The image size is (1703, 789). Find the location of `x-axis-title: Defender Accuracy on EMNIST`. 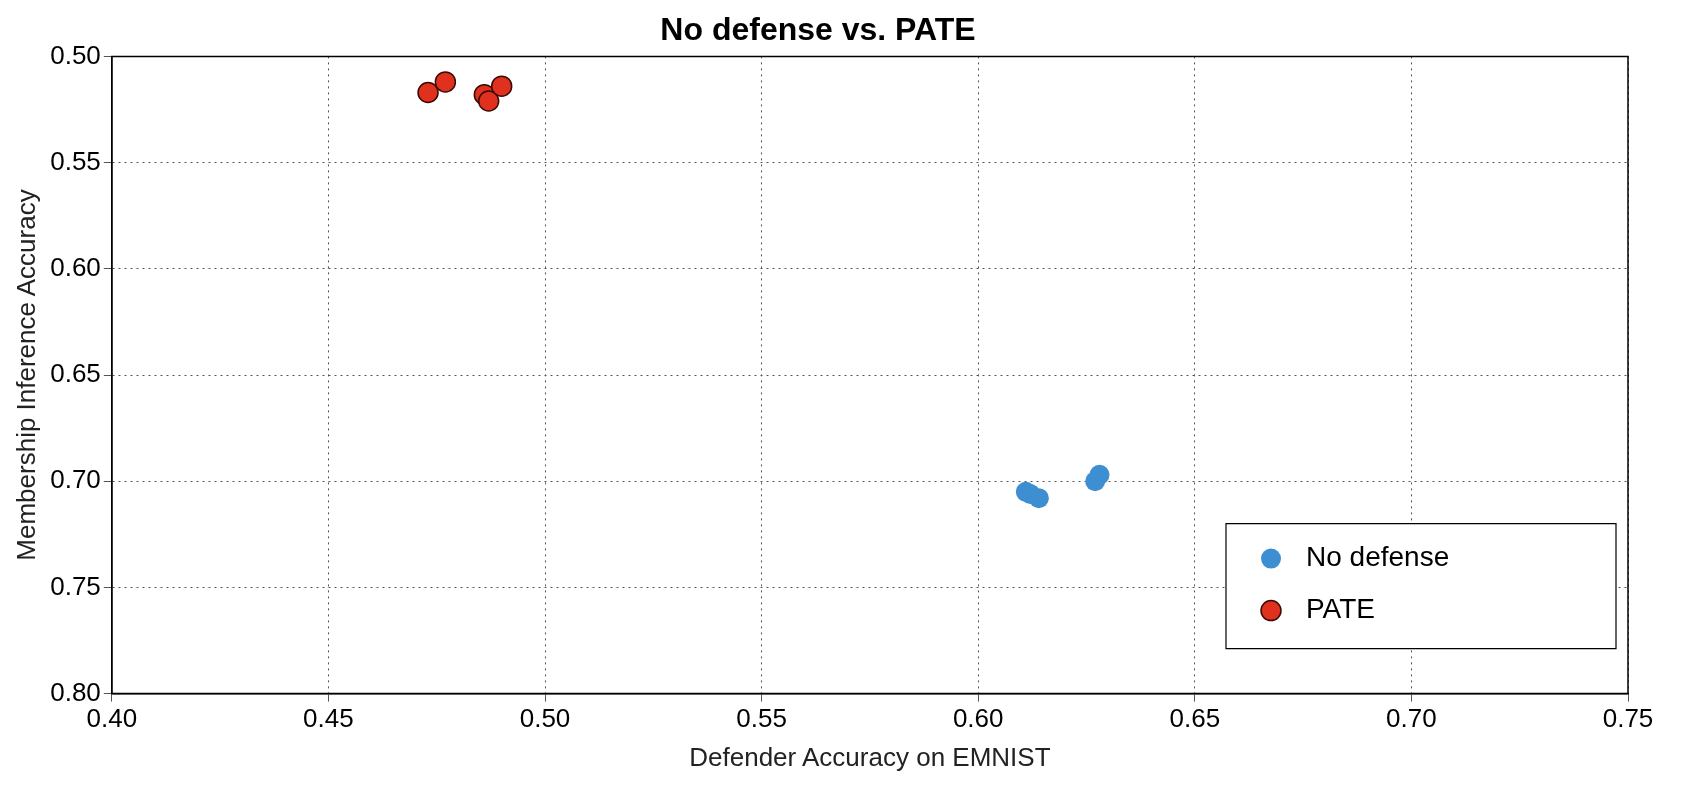

x-axis-title: Defender Accuracy on EMNIST is located at coordinates (870, 756).